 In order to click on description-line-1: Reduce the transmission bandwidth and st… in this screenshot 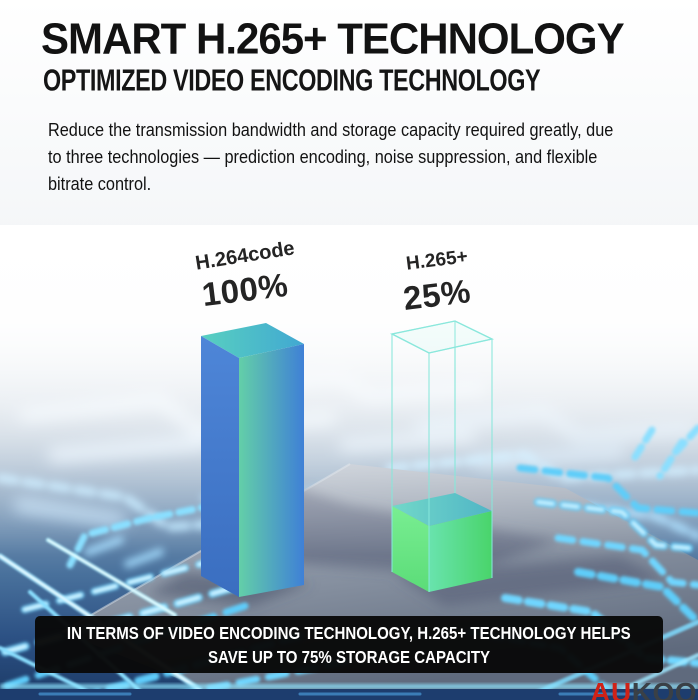, I will do `click(331, 129)`.